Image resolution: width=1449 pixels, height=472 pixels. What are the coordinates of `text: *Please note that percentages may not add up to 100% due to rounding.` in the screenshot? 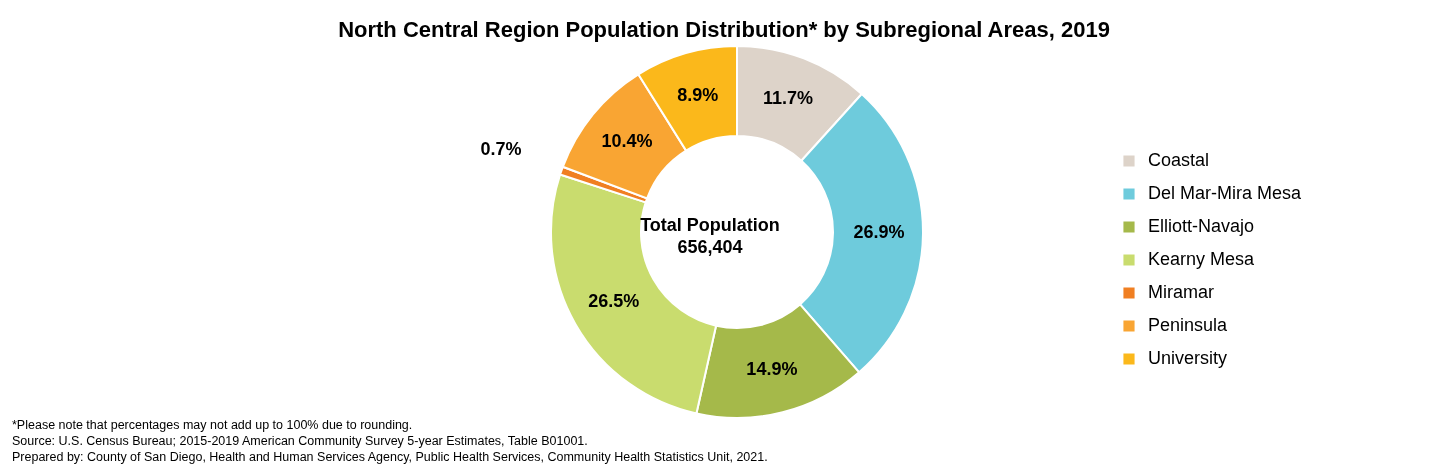 It's located at (213, 425).